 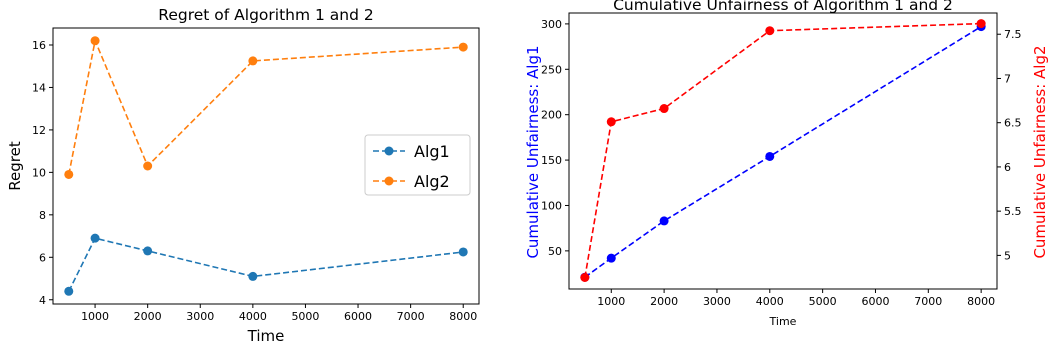 I want to click on left-y-axis-label: Cumulative Unfairness: Alg1, so click(x=533, y=151).